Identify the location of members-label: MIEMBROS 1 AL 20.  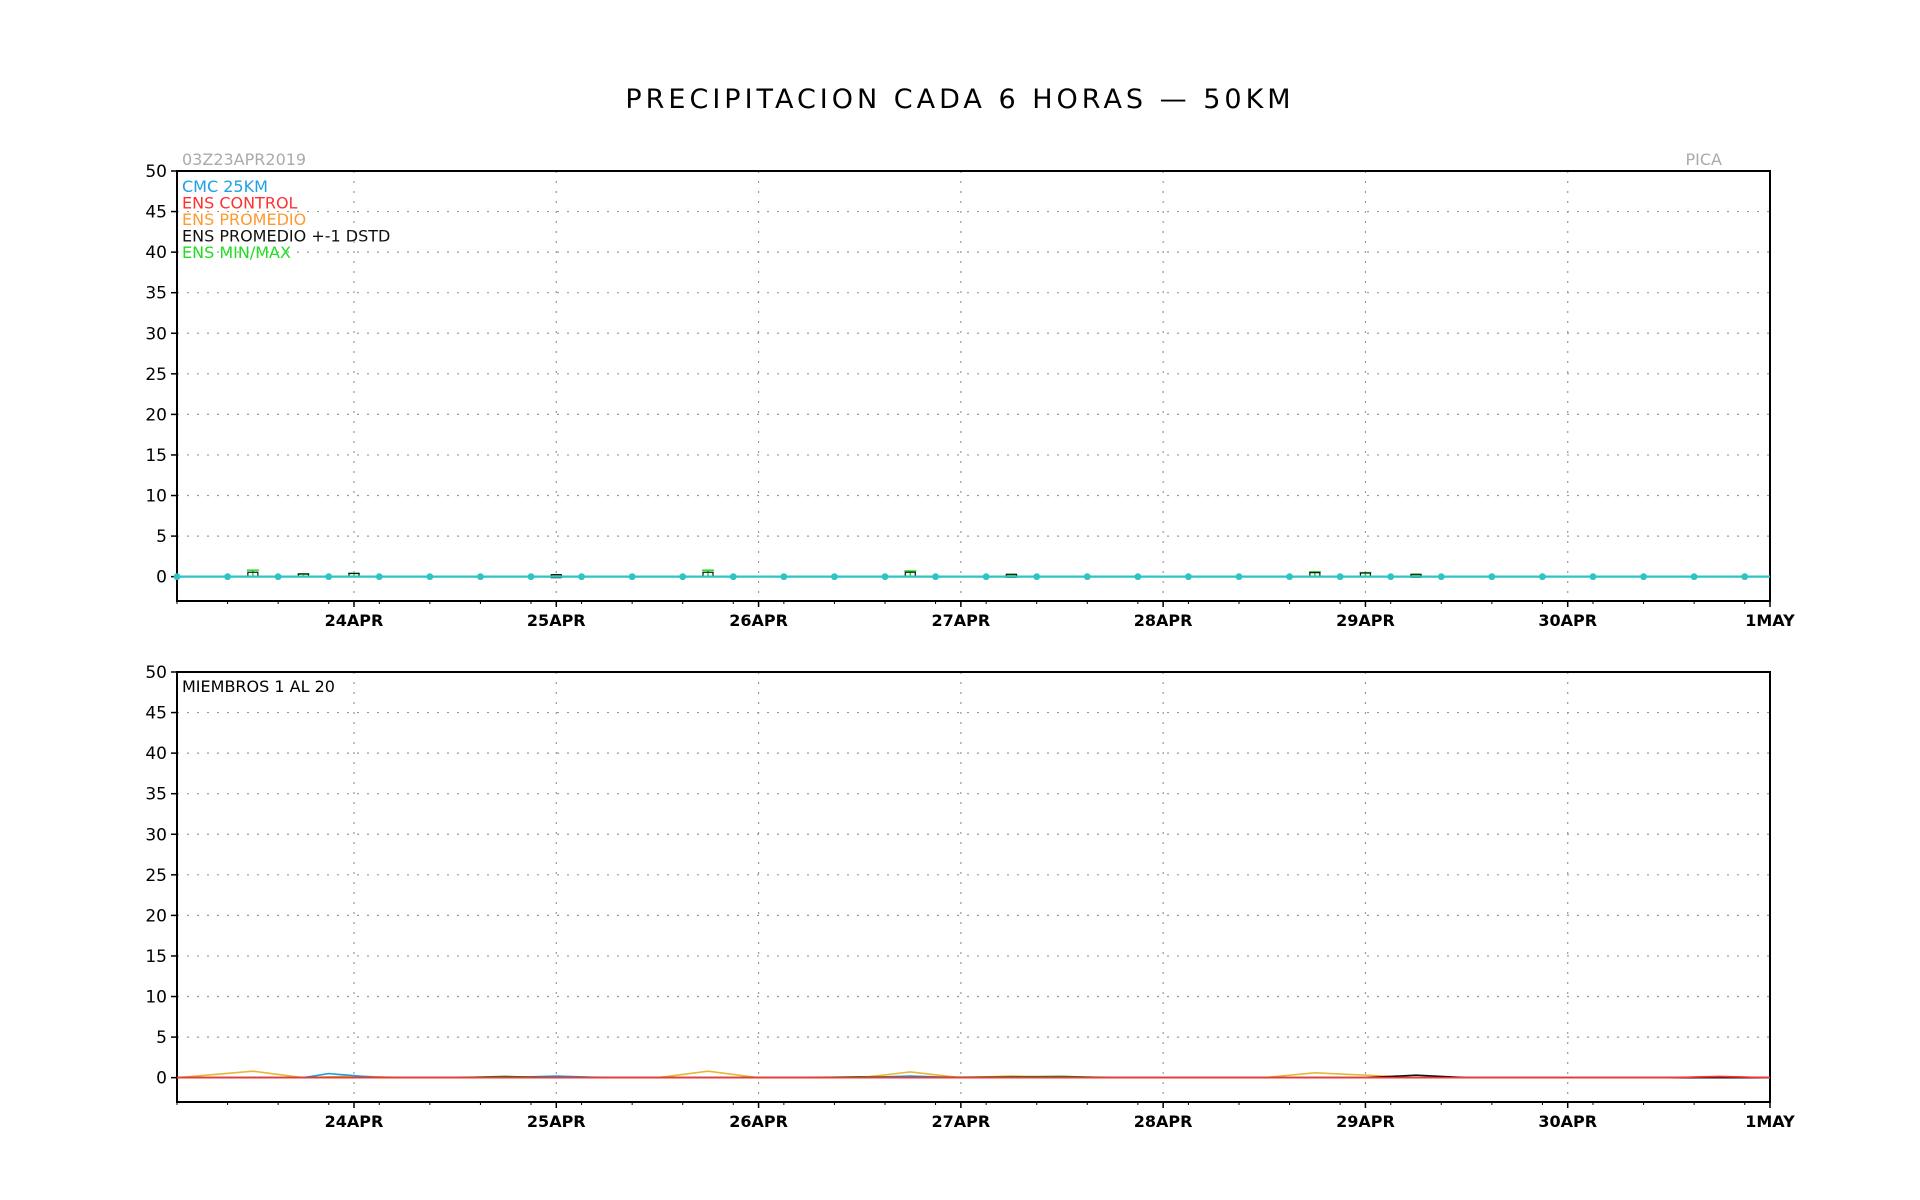
(258, 686).